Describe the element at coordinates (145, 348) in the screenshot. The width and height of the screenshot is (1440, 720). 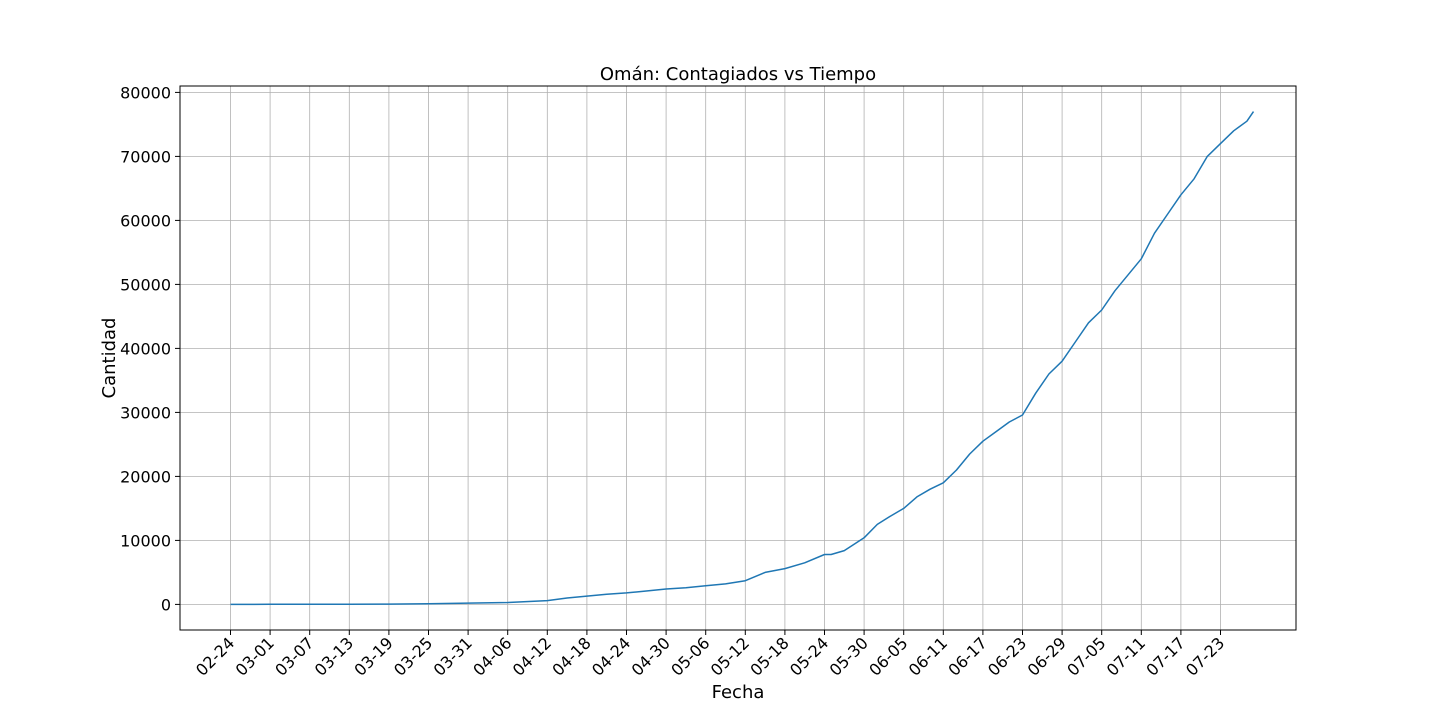
I see `y-tick-label: 40000` at that location.